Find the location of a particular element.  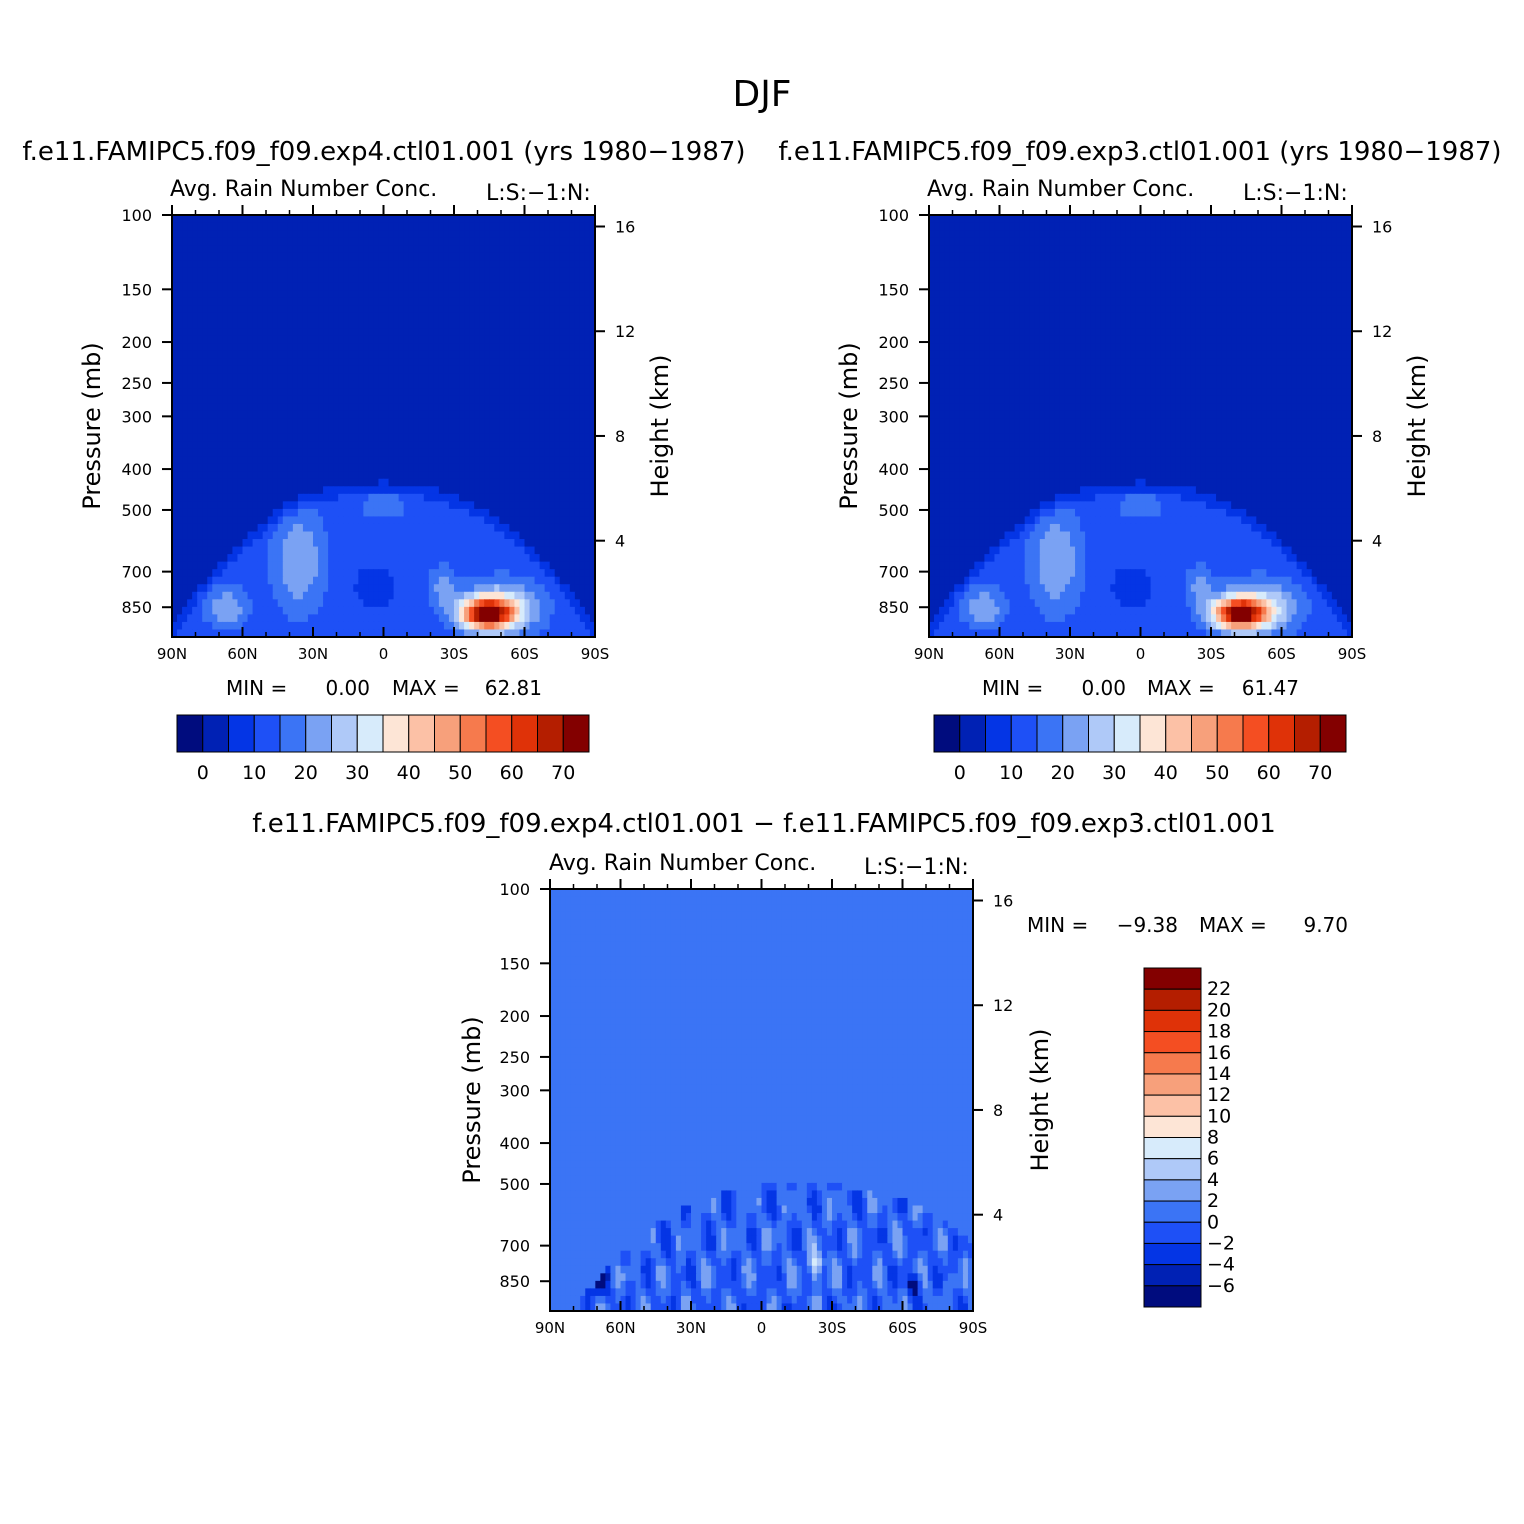

colorbar-label: 14 is located at coordinates (1219, 1074).